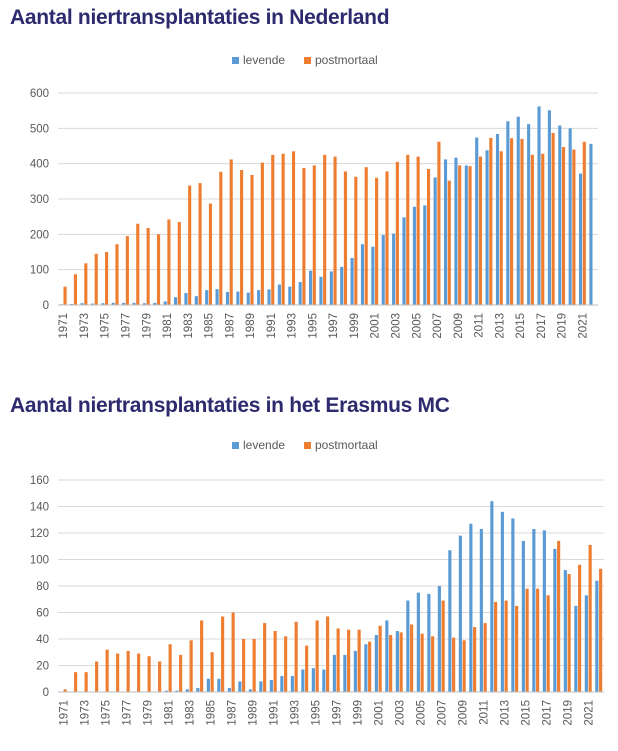 The height and width of the screenshot is (751, 618). Describe the element at coordinates (463, 713) in the screenshot. I see `x-tick-label: 2009` at that location.